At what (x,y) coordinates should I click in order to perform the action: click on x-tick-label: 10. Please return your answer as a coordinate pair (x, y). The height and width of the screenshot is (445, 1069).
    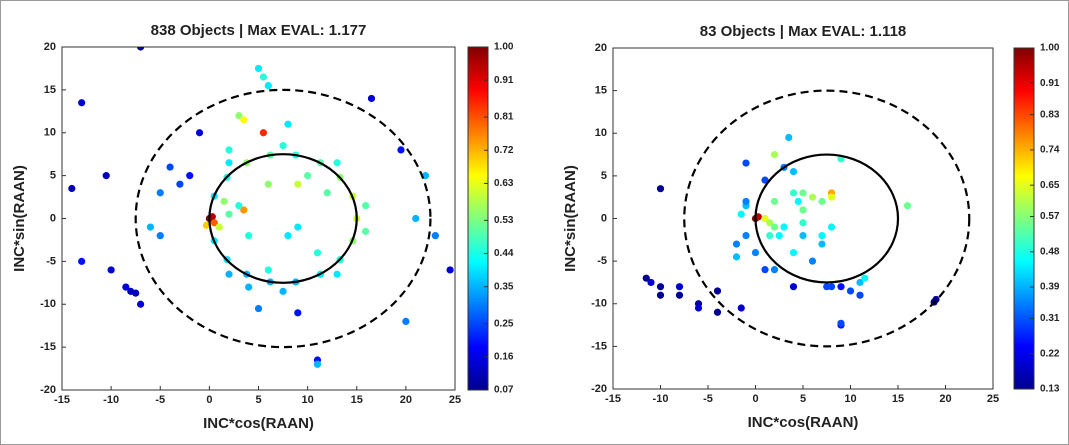
    Looking at the image, I should click on (850, 399).